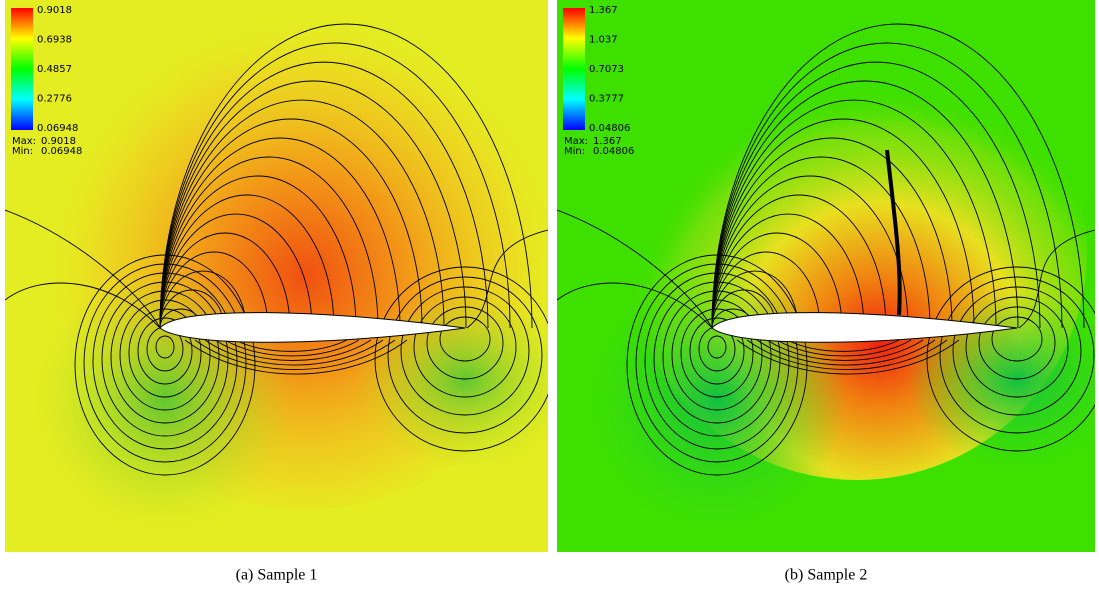 This screenshot has height=594, width=1099. What do you see at coordinates (606, 69) in the screenshot?
I see `colorbar-label: 0.7073` at bounding box center [606, 69].